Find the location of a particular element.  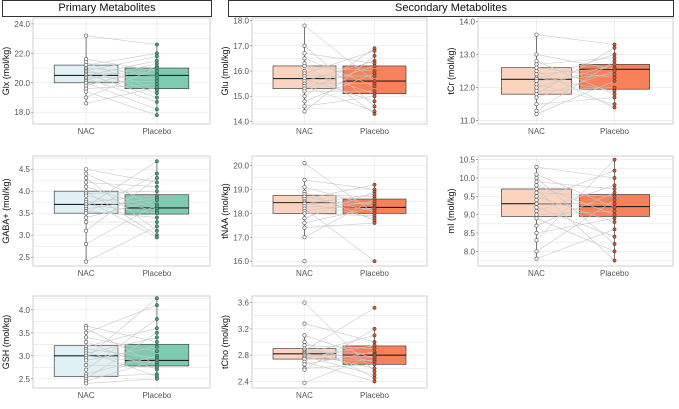

y-tick-label: 3.0 is located at coordinates (25, 356).